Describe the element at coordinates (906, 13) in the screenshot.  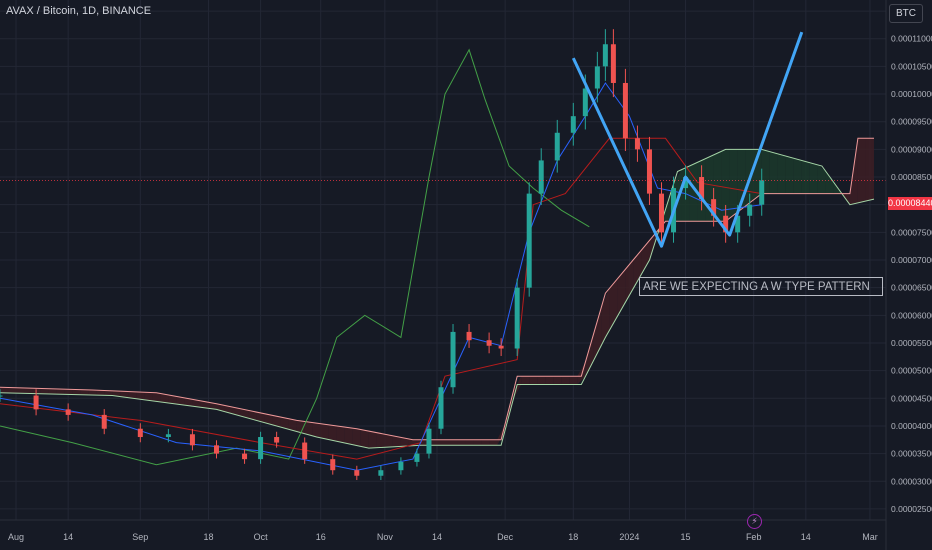
I see `currency-button: BTC` at that location.